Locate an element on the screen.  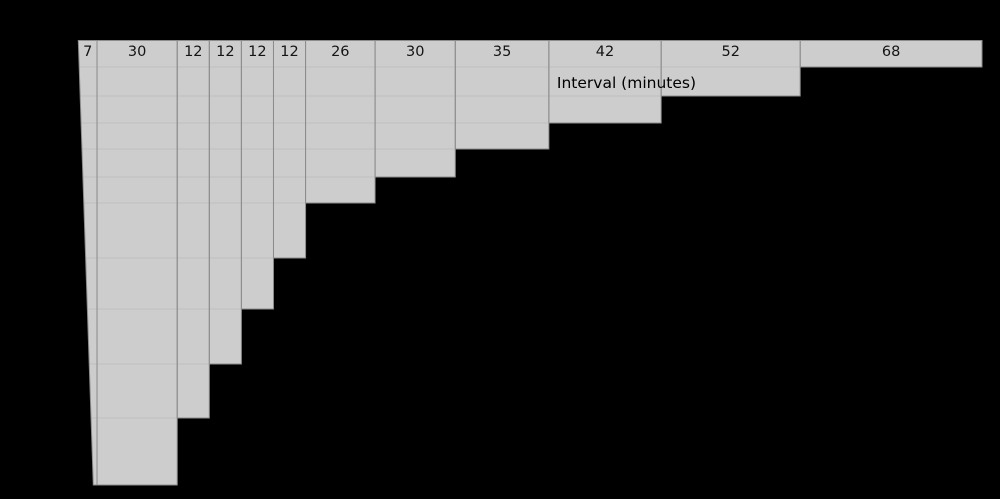
interval-axis-label: Interval (minutes) is located at coordinates (626, 83).